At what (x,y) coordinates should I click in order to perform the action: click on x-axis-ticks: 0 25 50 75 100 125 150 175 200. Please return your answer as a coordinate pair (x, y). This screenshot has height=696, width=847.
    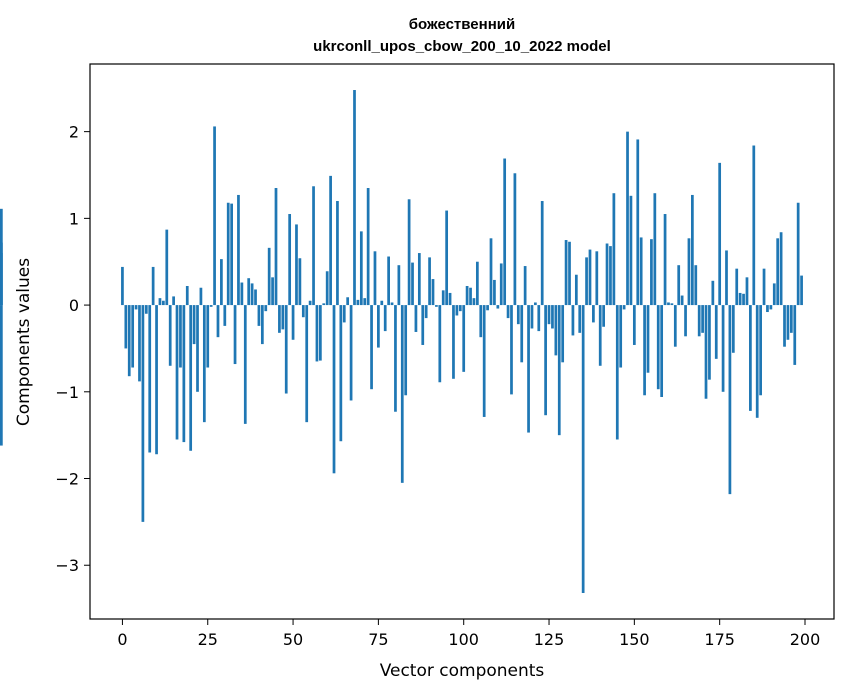
    Looking at the image, I should click on (468, 634).